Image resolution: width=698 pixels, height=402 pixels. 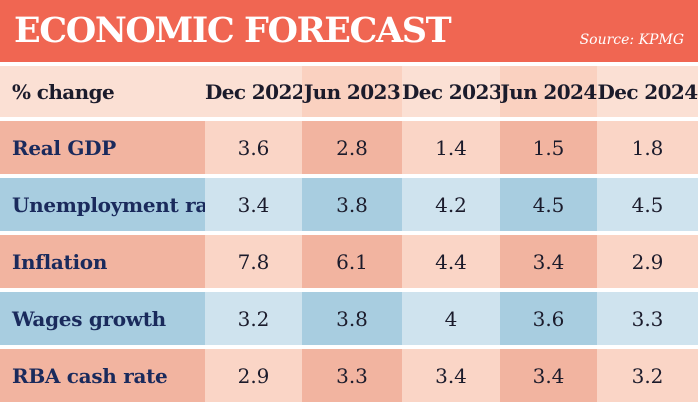 I want to click on table-row-rba-cash-rate: RBA cash rate 2.9 3.3 3.4 3.4 3.2, so click(x=349, y=375).